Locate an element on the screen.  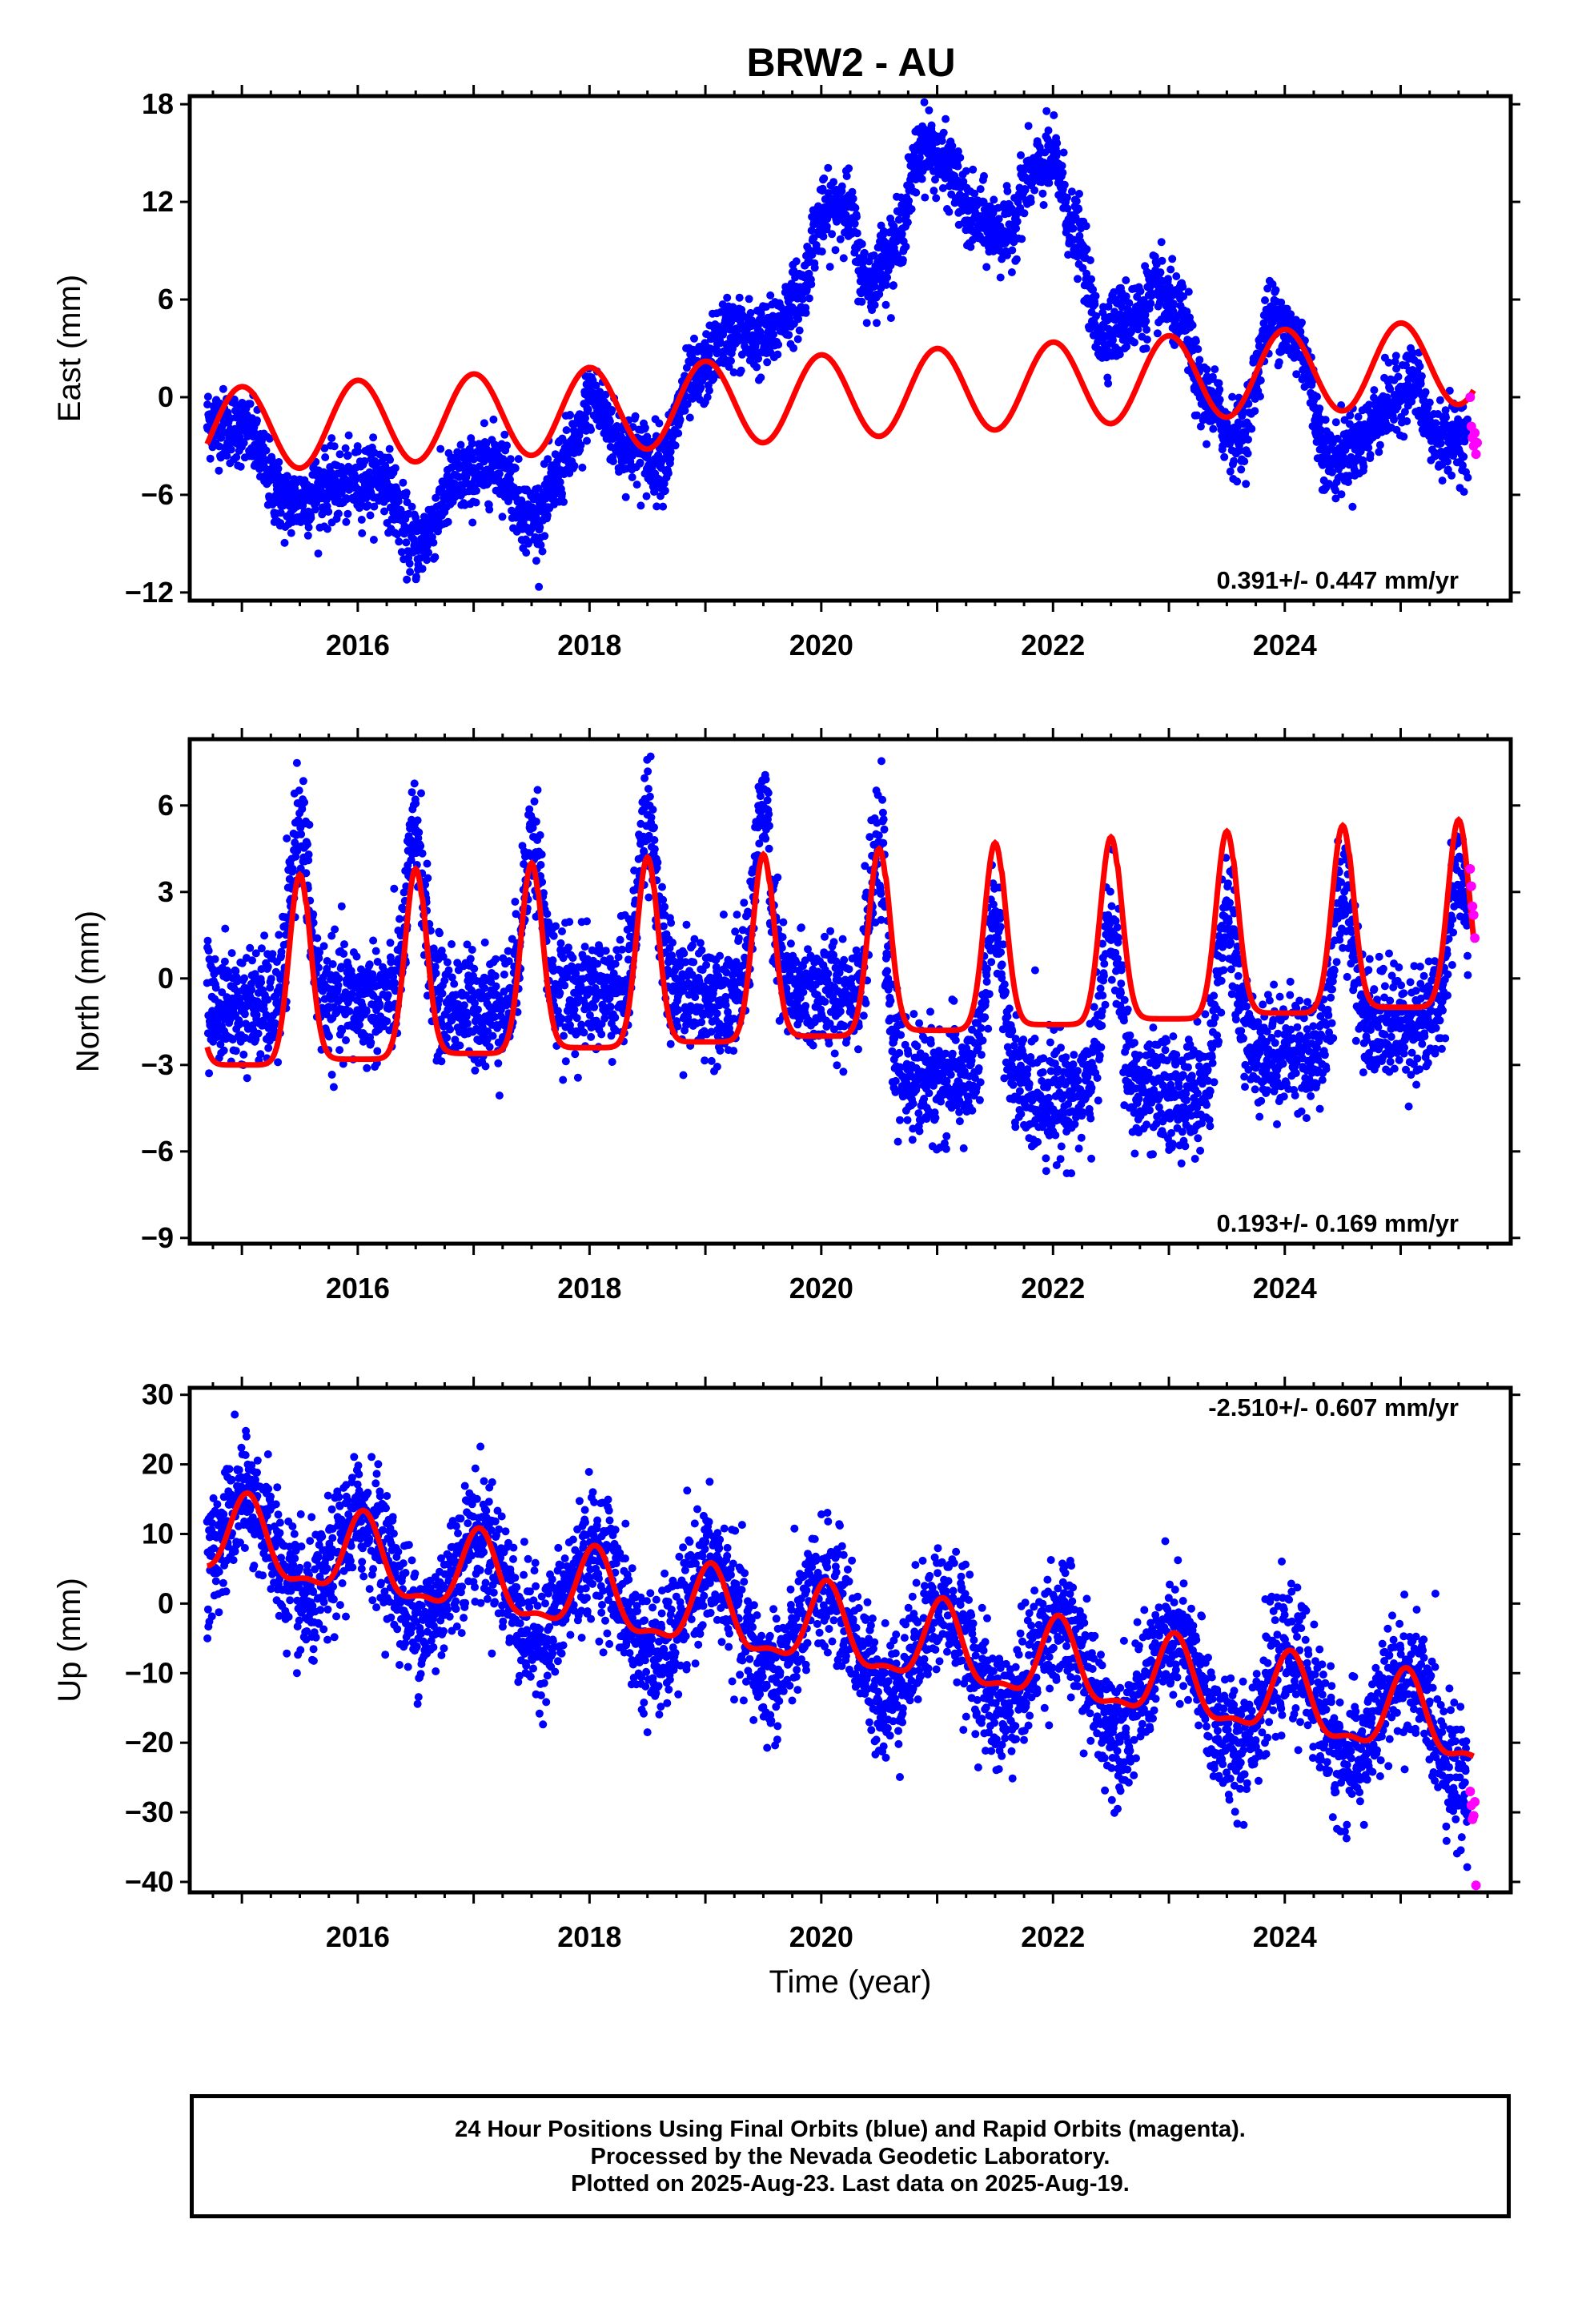
east-xtick-label: 2024 is located at coordinates (1285, 645).